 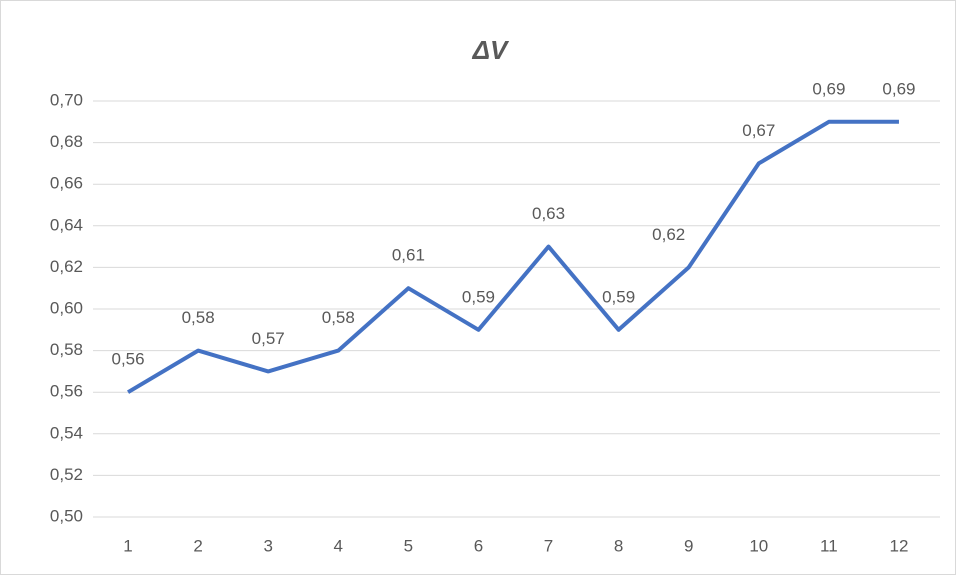 I want to click on y-tick-label: 0,52, so click(x=66, y=474).